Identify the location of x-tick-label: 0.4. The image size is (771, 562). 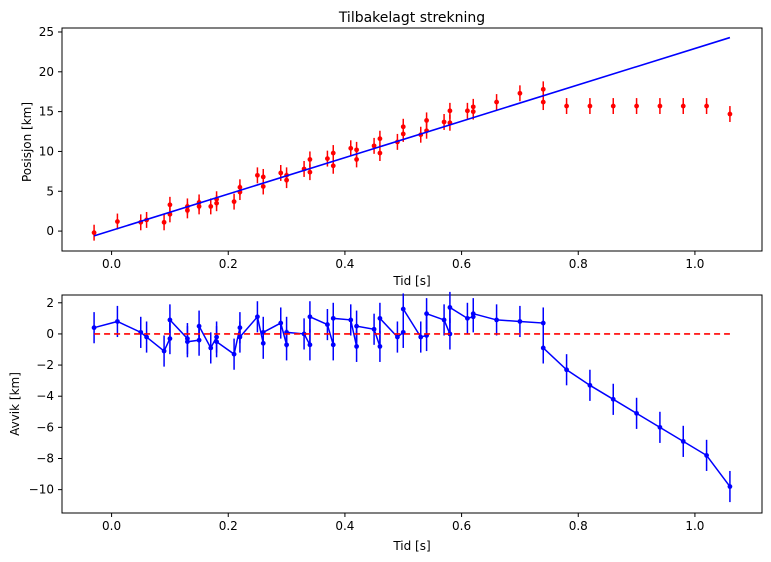
(344, 526).